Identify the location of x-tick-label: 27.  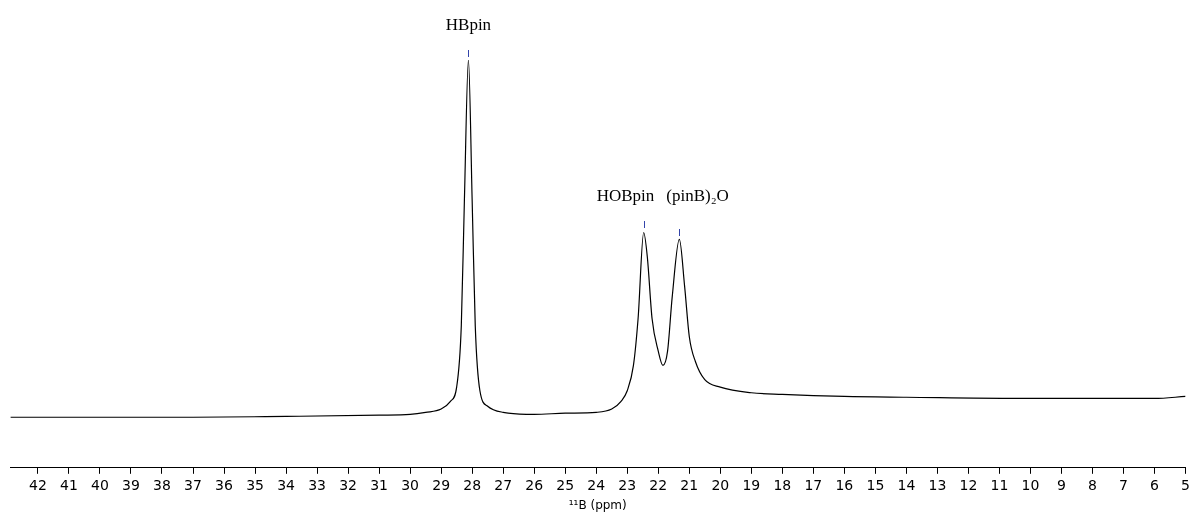
(503, 484).